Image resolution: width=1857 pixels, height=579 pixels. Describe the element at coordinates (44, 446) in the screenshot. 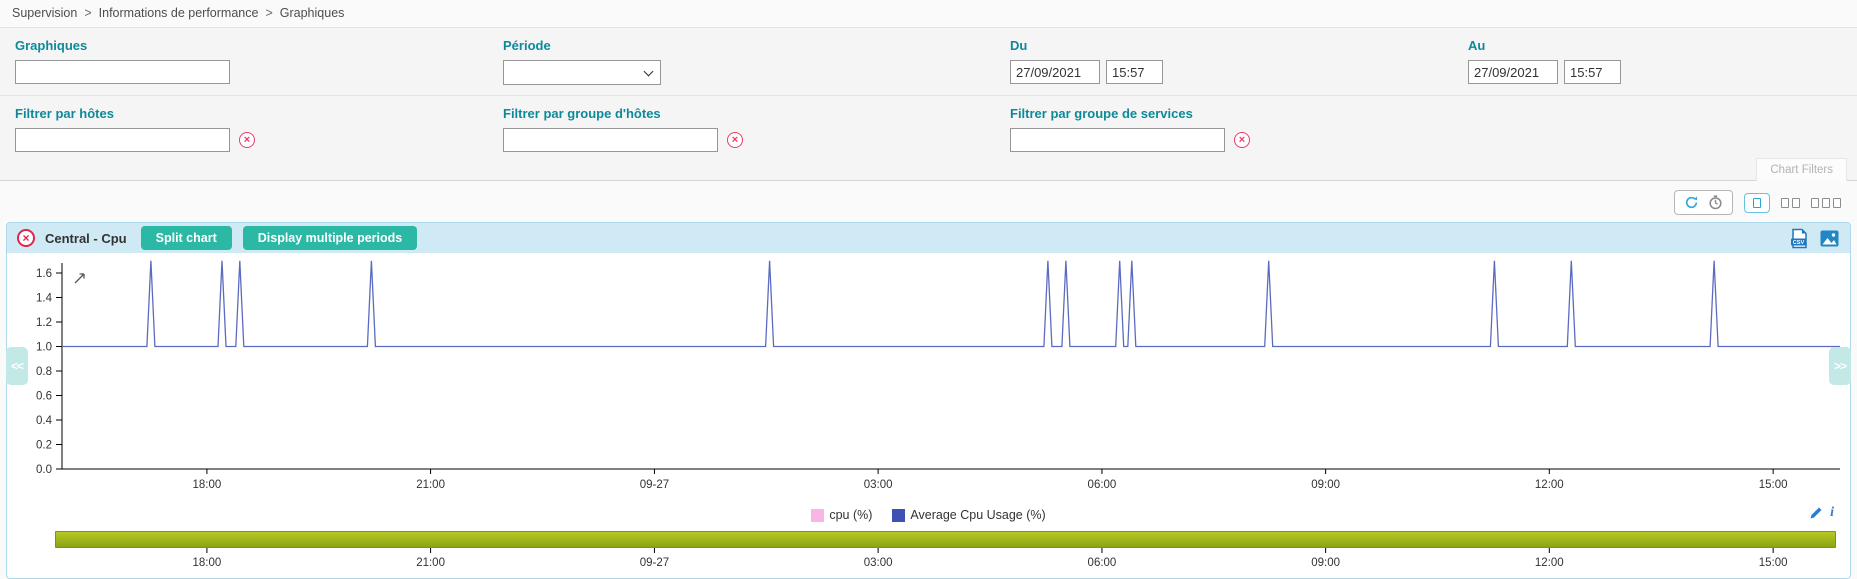

I see `y-tick-label: 0.2` at that location.